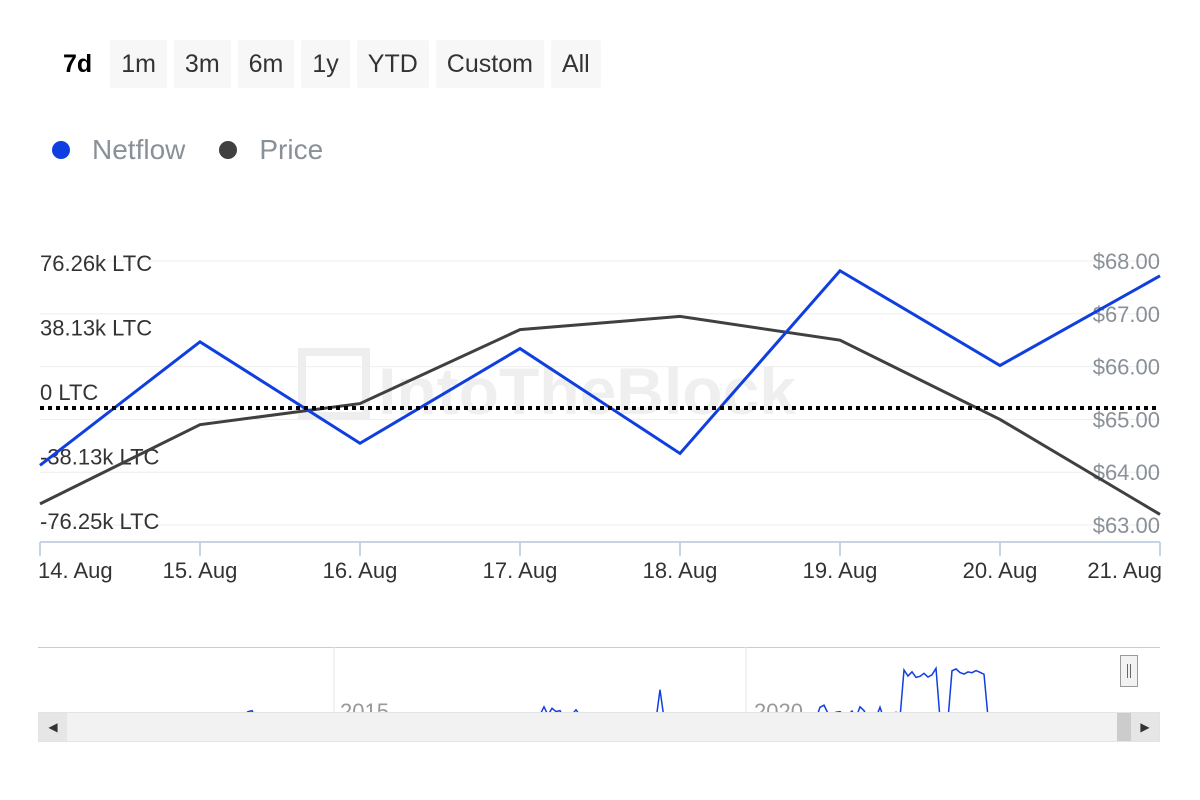 This screenshot has height=800, width=1200. I want to click on range-selector: 7d 1m 3m 6m 1y YTD Custom All, so click(326, 64).